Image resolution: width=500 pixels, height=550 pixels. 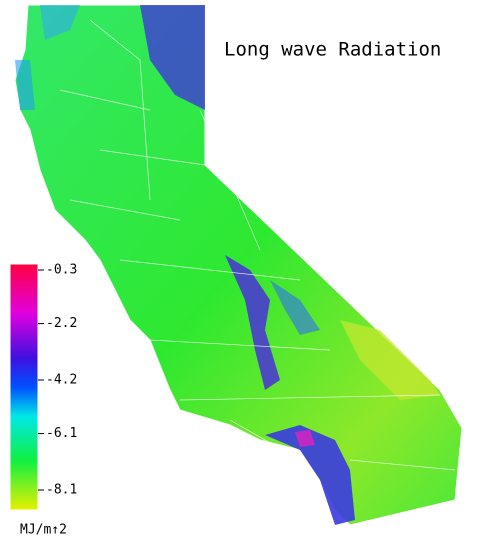 I want to click on colorbar-tick-label: -4.2, so click(x=61, y=380).